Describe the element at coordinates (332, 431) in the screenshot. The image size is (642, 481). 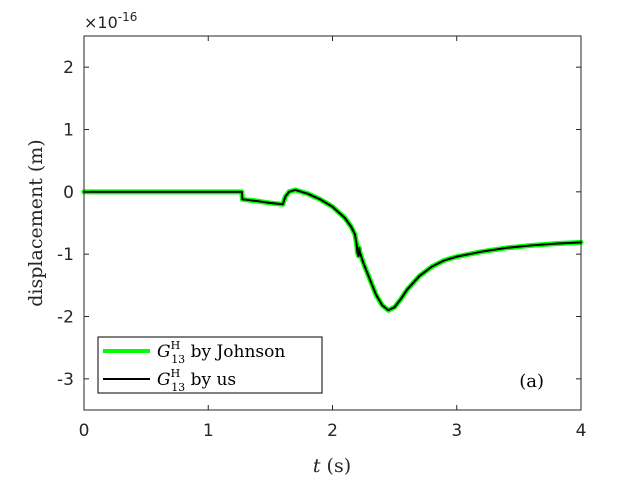
I see `x-tick-label-2: 2` at that location.